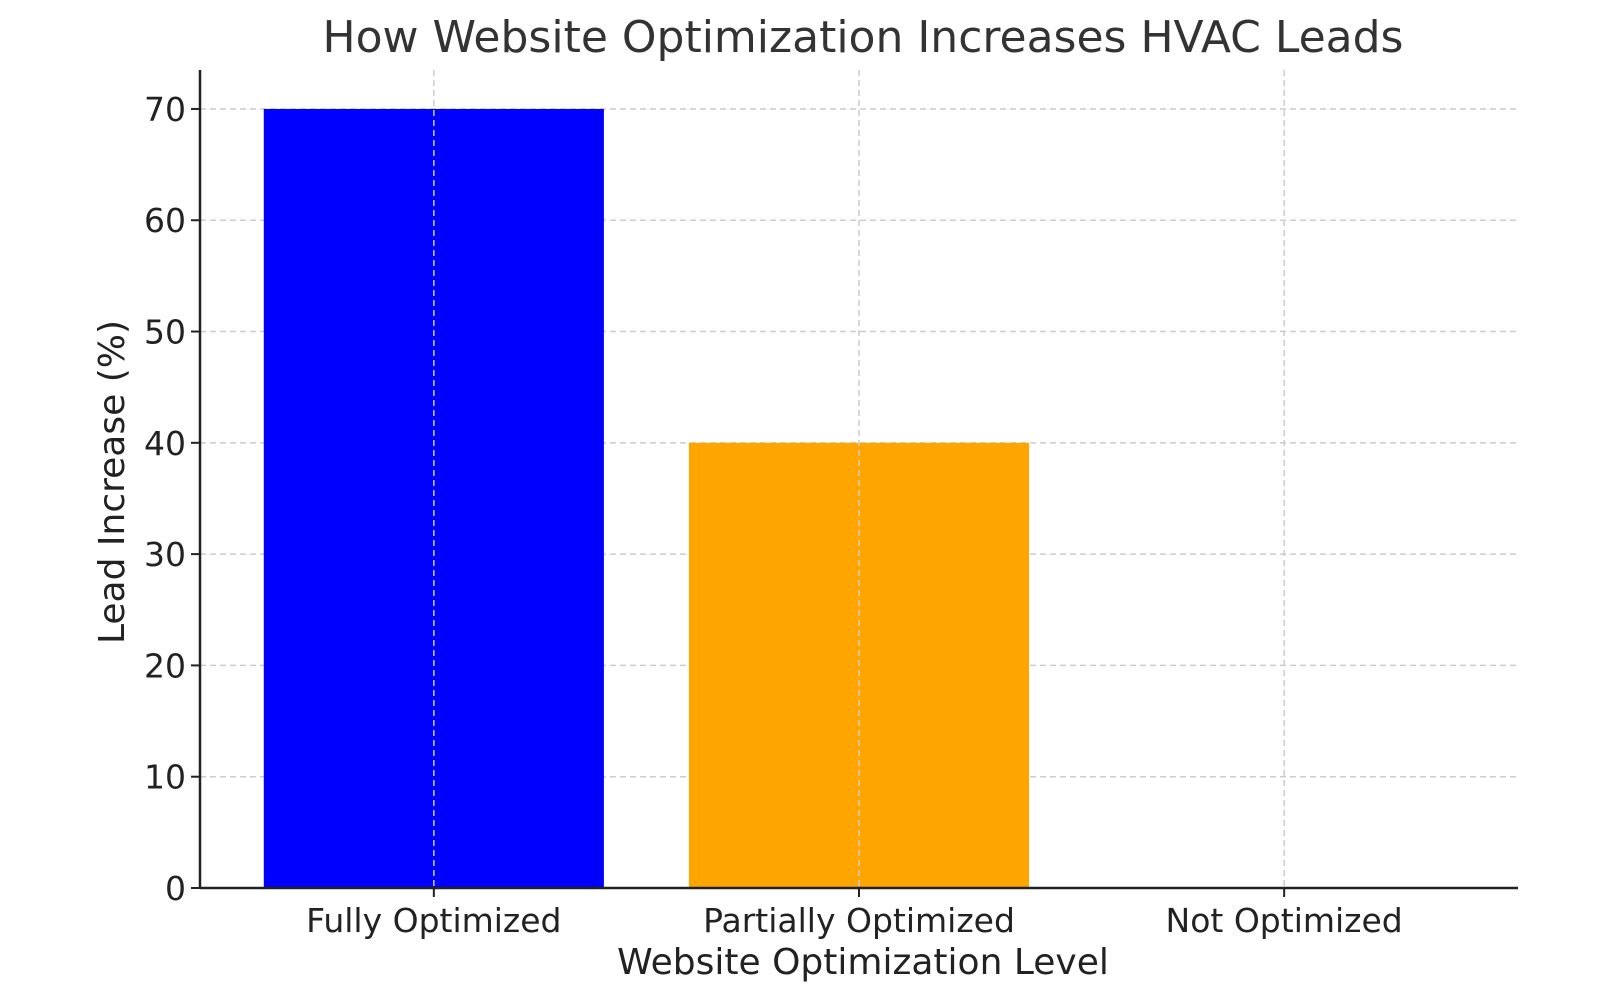  I want to click on x-tick-label: Fully Optimized, so click(433, 920).